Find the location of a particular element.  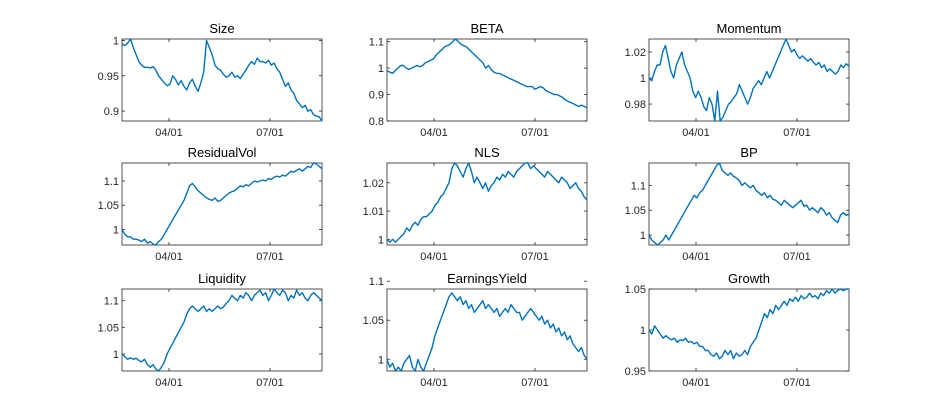

panel-residualvol: ResidualVol 1 1.05 1.1 04/01 07/01 is located at coordinates (210, 204).